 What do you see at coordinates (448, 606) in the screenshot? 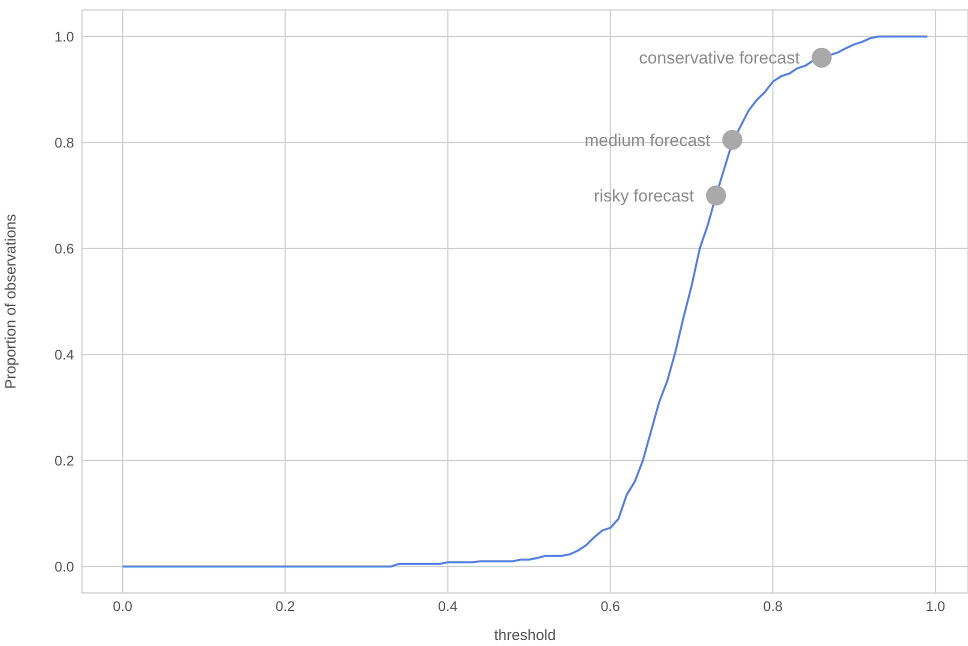
I see `x-tick-label: 0.4` at bounding box center [448, 606].